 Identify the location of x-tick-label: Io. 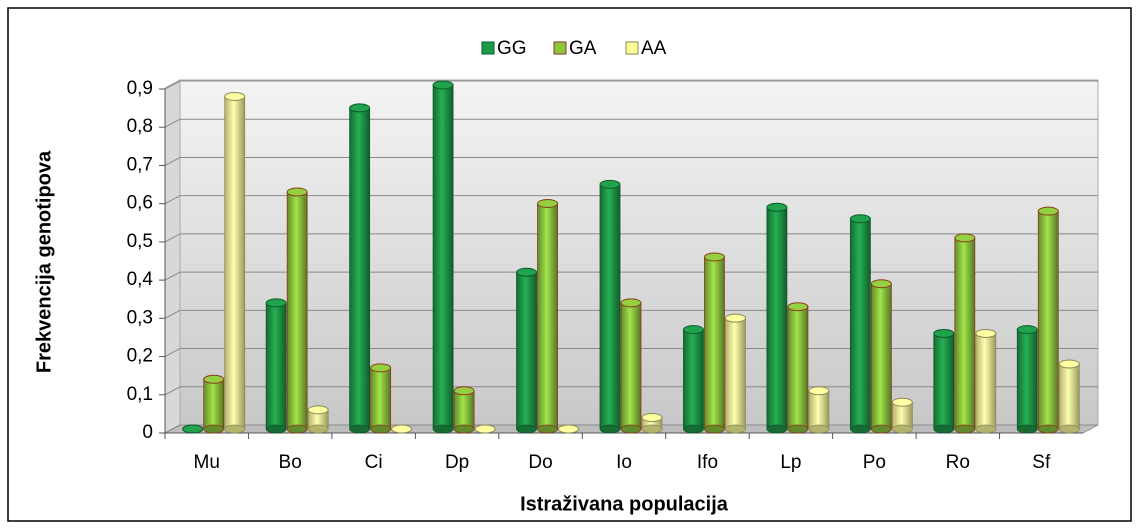
(624, 462).